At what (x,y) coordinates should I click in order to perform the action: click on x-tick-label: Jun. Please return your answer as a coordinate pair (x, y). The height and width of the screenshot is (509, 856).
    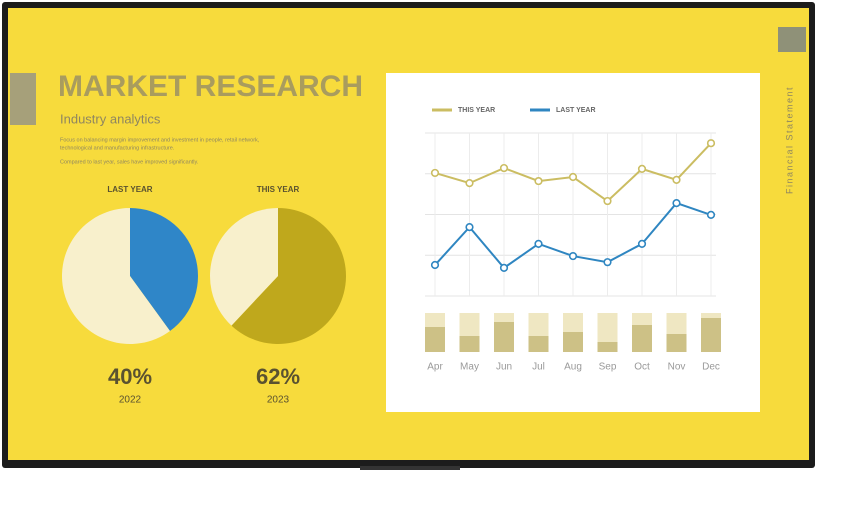
    Looking at the image, I should click on (504, 367).